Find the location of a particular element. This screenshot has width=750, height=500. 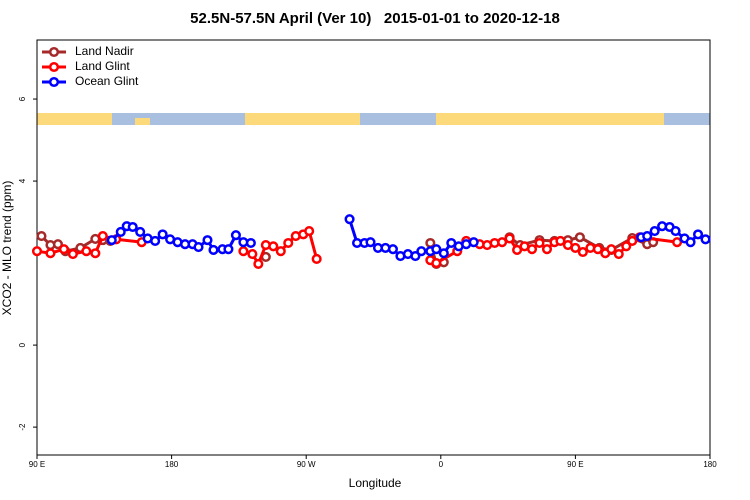

legend-label: Land Nadir is located at coordinates (104, 51).